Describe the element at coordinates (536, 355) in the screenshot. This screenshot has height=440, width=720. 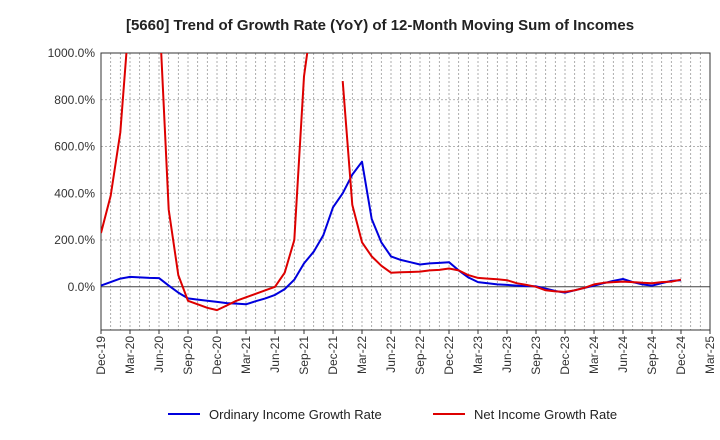
I see `x-tick-label: Sep-23` at that location.